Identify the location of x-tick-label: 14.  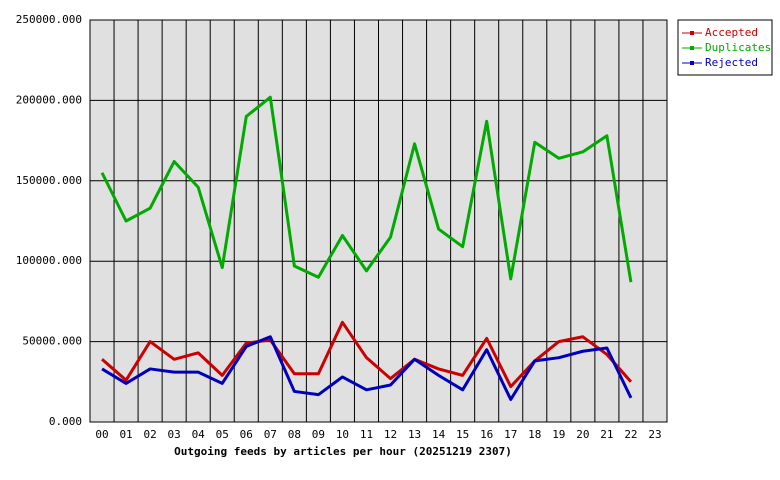
(439, 434).